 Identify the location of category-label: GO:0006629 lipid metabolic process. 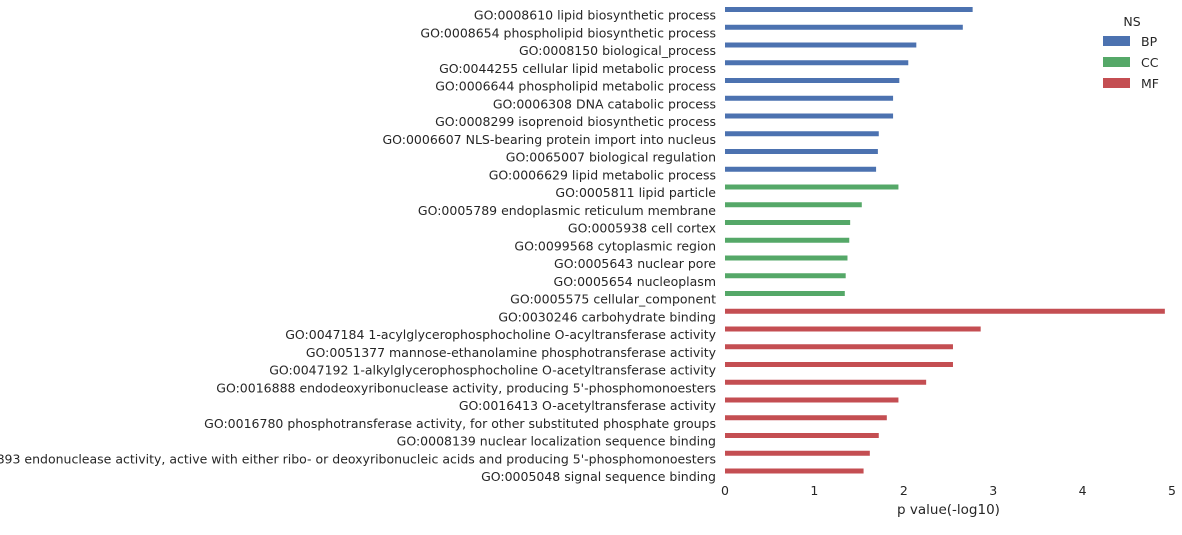
(602, 174).